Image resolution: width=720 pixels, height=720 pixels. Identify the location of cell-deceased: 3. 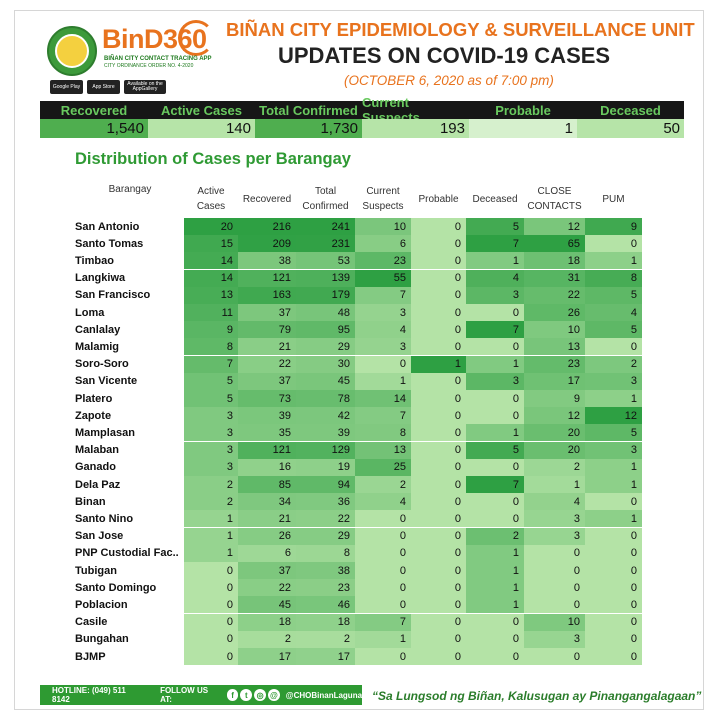
(495, 295).